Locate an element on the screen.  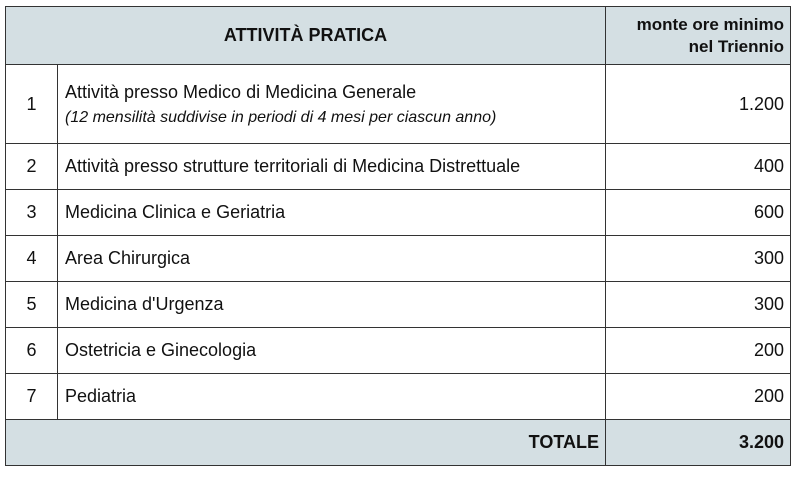
total-value: 3.200 is located at coordinates (698, 442).